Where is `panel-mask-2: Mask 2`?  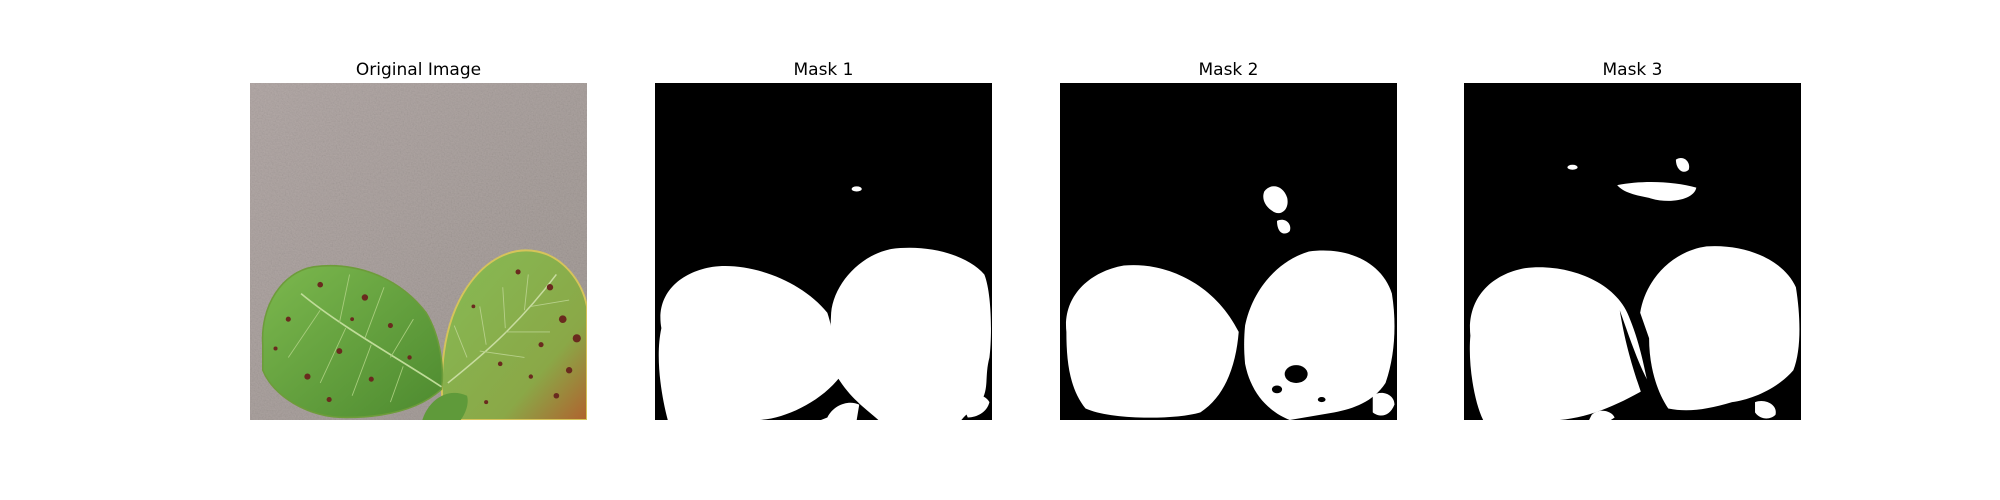
panel-mask-2: Mask 2 is located at coordinates (1228, 238).